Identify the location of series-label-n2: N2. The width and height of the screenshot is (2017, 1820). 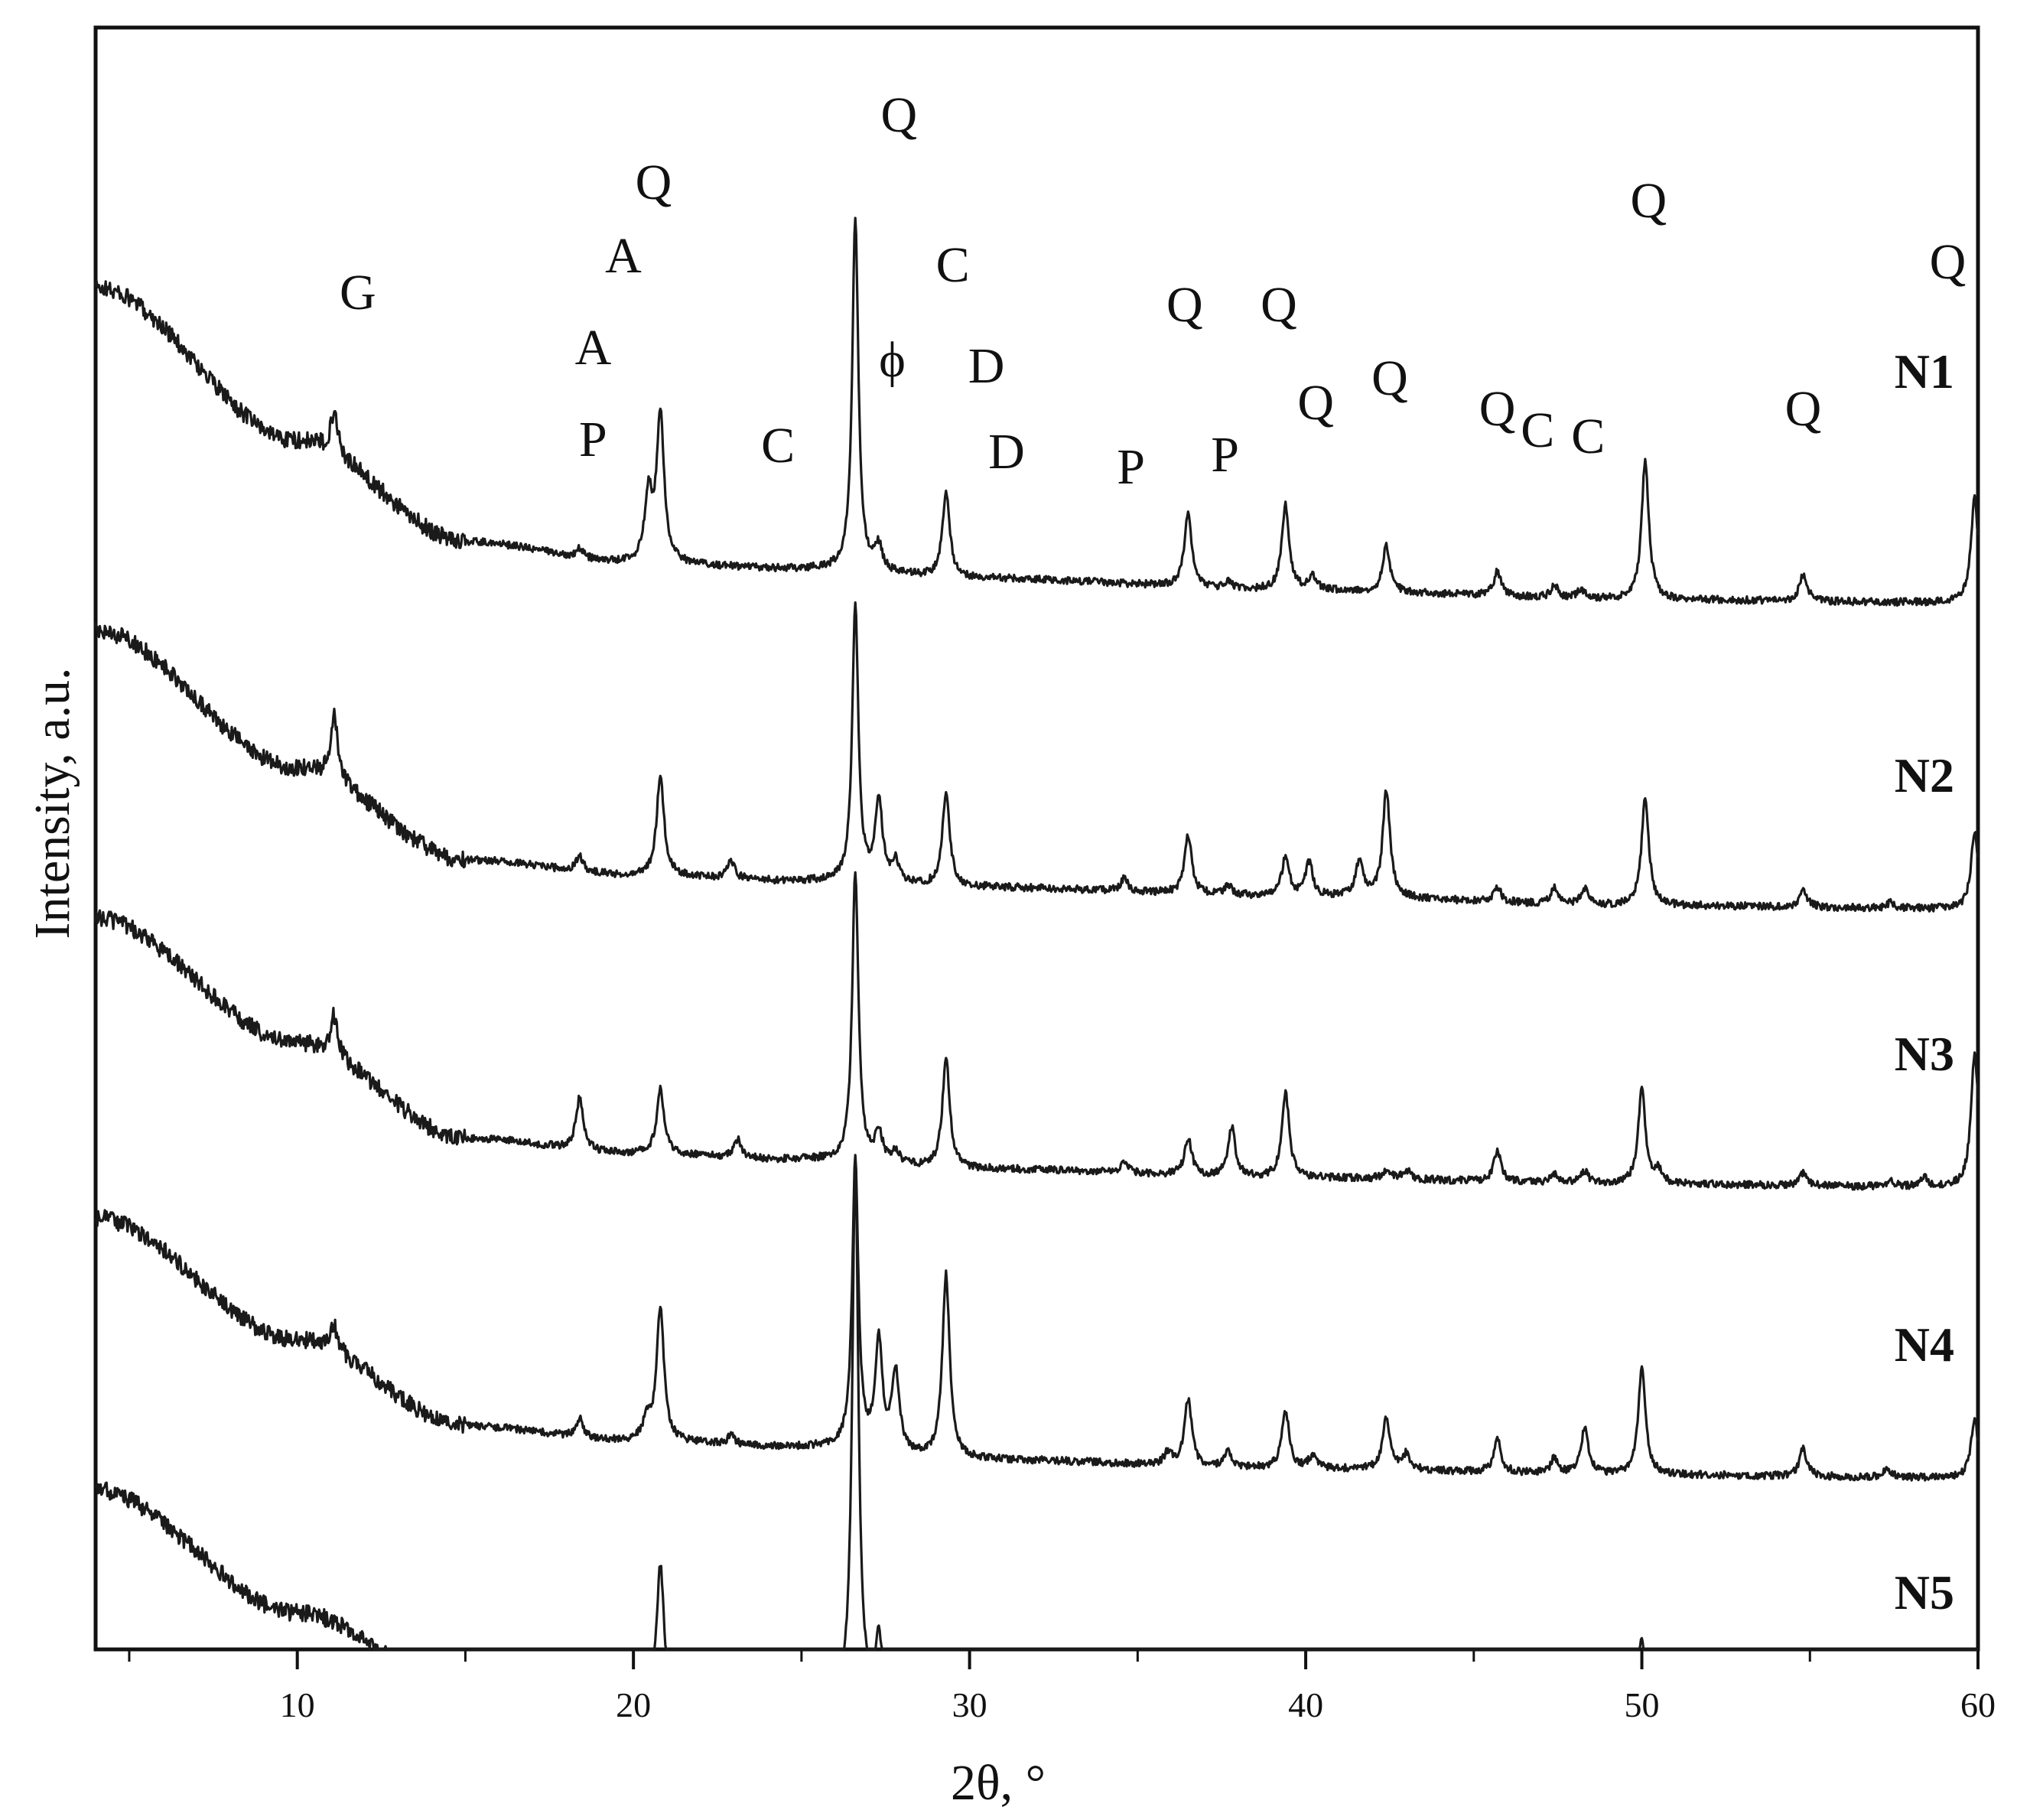
(1924, 775).